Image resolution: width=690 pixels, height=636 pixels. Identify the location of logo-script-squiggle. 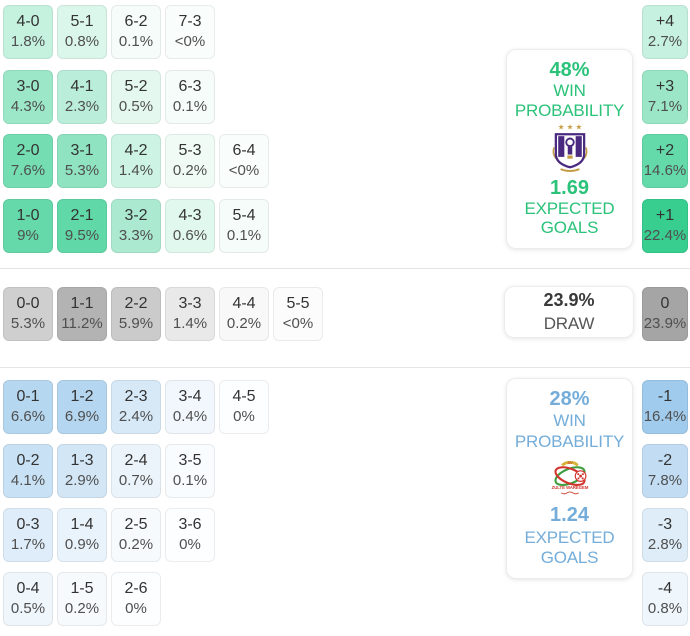
(569, 493).